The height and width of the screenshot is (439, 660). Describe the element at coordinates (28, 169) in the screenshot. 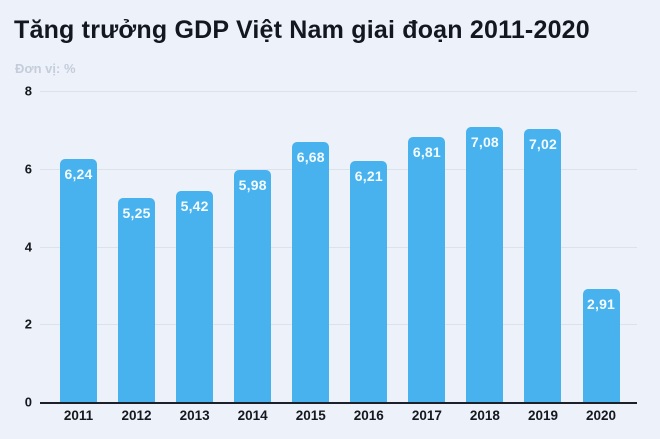

I see `y-tick-label-6: 6` at that location.